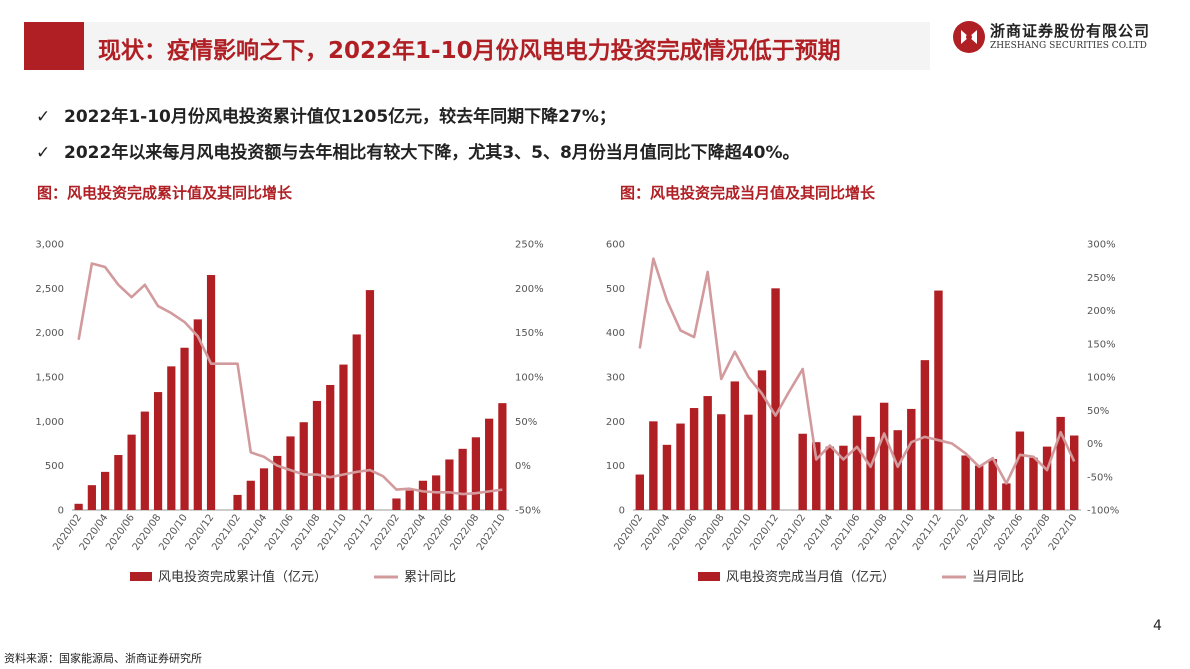 The image size is (1190, 669). Describe the element at coordinates (615, 245) in the screenshot. I see `y-tick-label: 600` at that location.